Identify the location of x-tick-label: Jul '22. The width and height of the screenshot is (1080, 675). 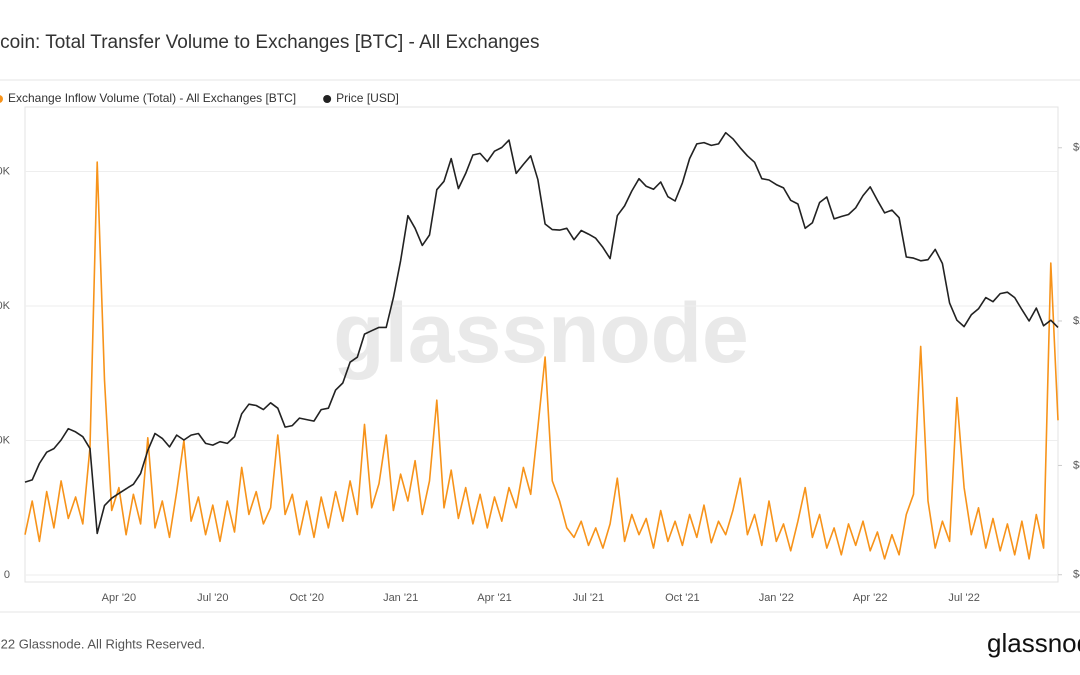
(963, 598).